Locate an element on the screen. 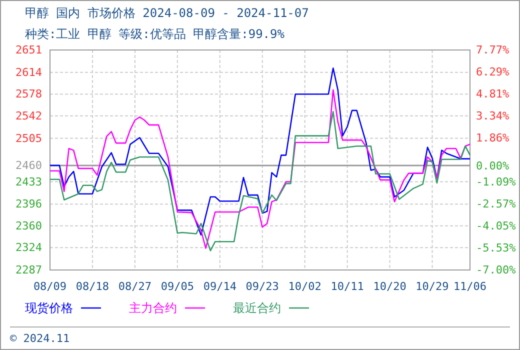 This screenshot has height=350, width=520. x-tick-label: 11/06 is located at coordinates (470, 286).